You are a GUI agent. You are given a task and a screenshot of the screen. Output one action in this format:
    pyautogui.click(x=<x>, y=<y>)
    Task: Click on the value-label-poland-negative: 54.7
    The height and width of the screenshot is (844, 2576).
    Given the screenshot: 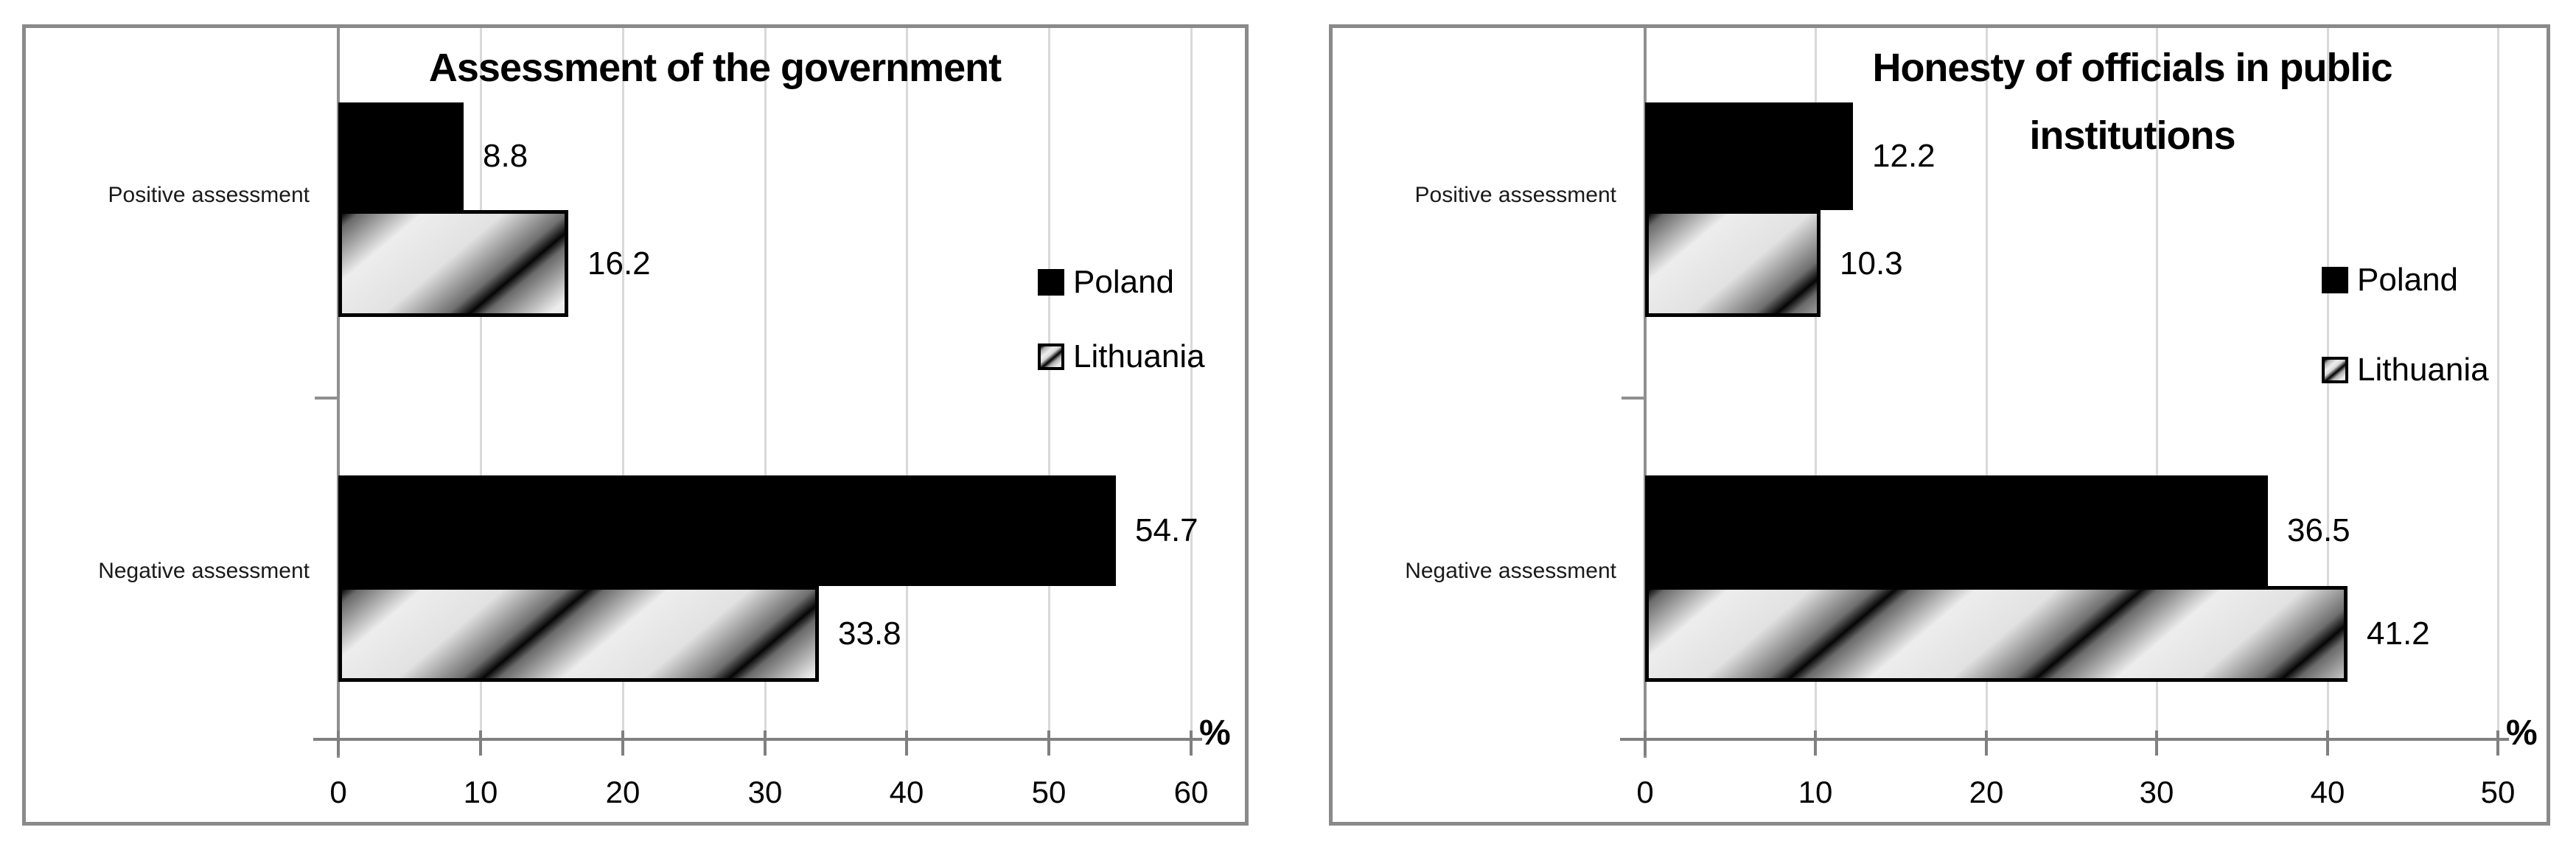 What is the action you would take?
    pyautogui.click(x=1166, y=530)
    